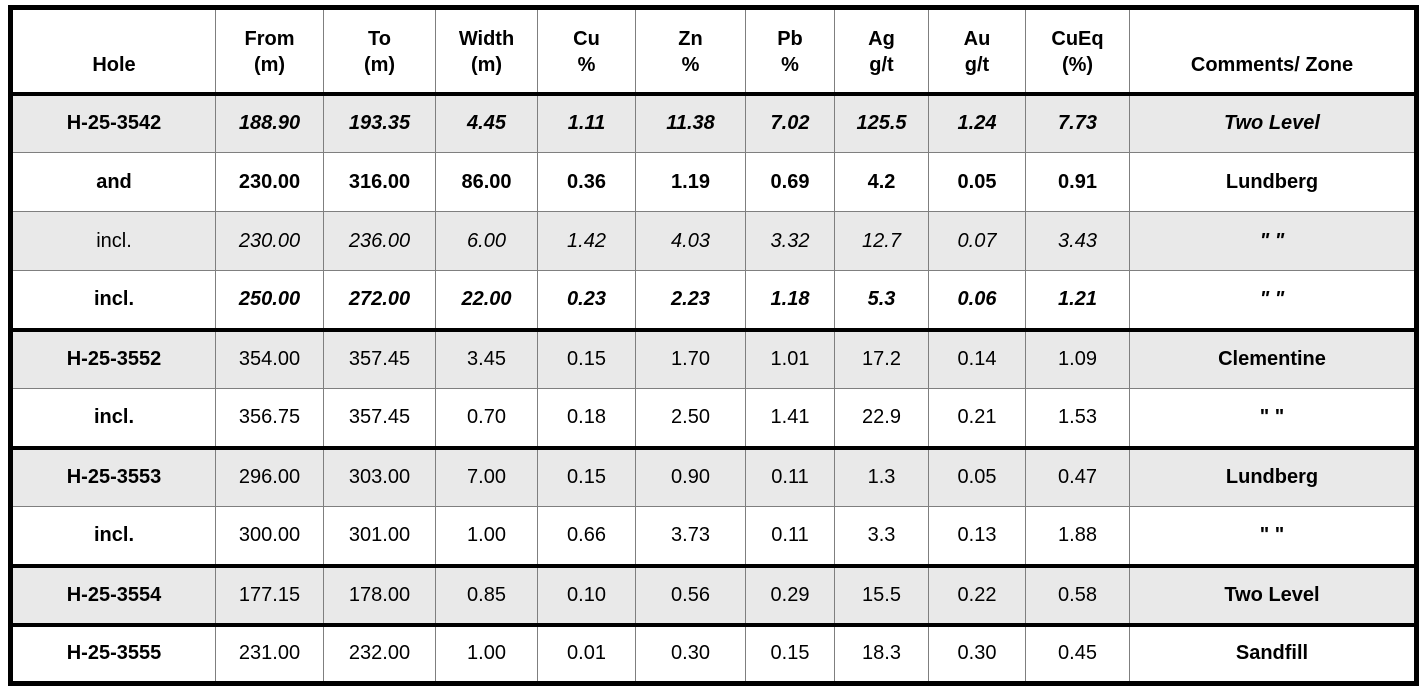  What do you see at coordinates (379, 594) in the screenshot?
I see `cell-to: 178.00` at bounding box center [379, 594].